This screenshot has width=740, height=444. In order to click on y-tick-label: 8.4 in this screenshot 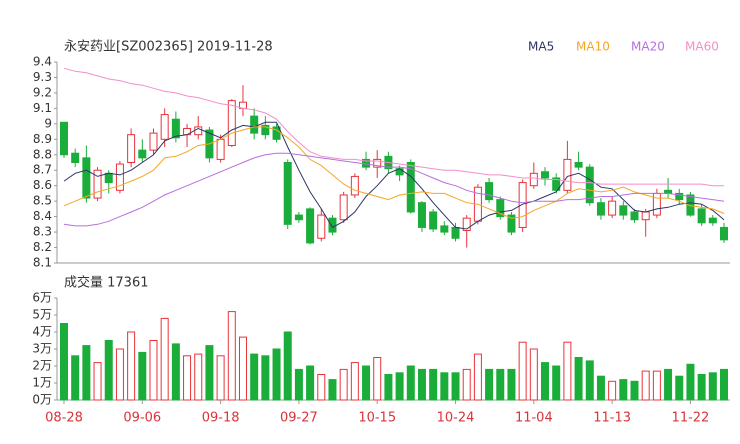, I will do `click(42, 216)`.